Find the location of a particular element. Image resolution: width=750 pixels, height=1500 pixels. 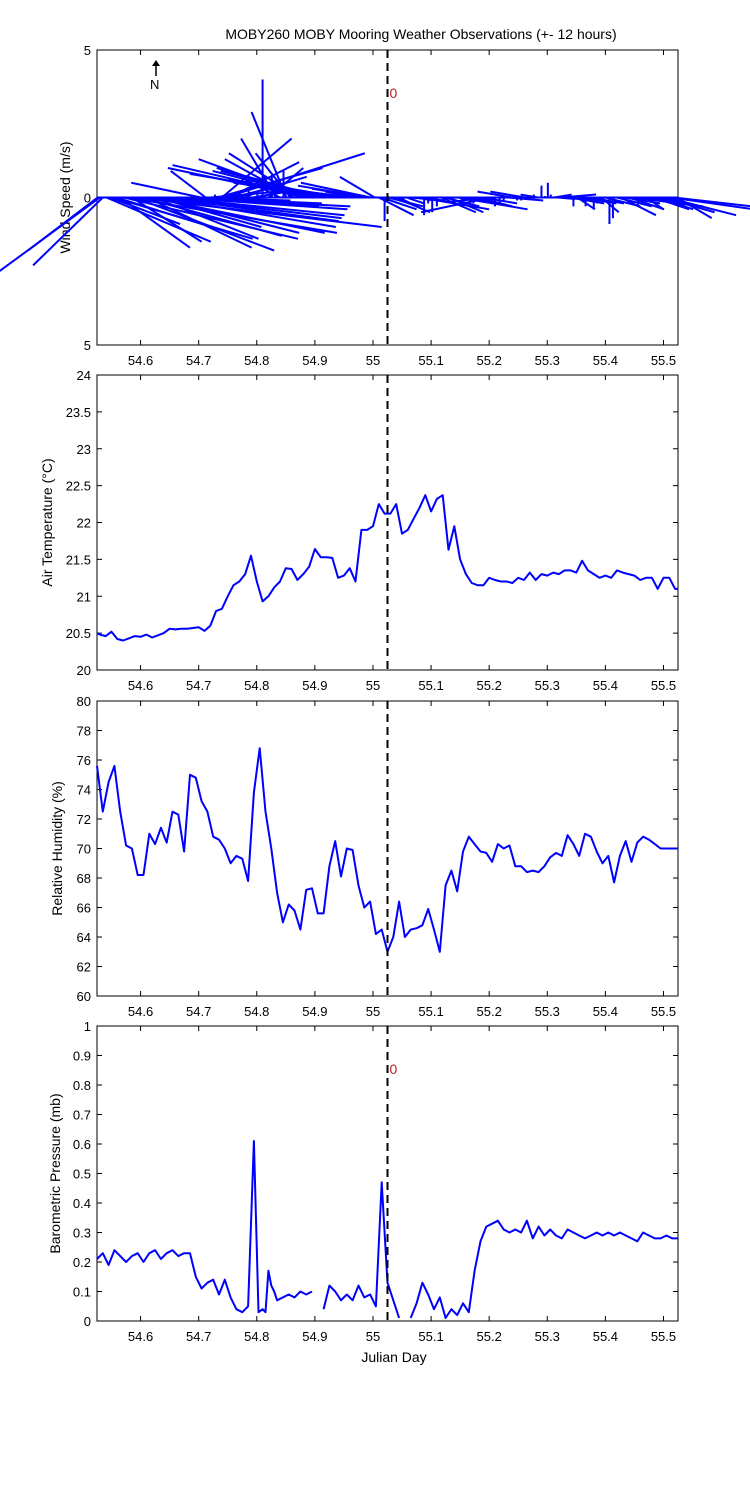

rh-y-tick-label: 60 is located at coordinates (84, 996).